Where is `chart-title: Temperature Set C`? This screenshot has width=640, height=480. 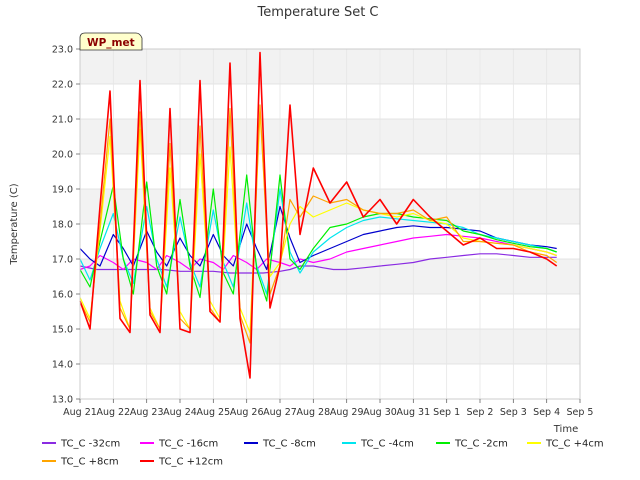 chart-title: Temperature Set C is located at coordinates (317, 12).